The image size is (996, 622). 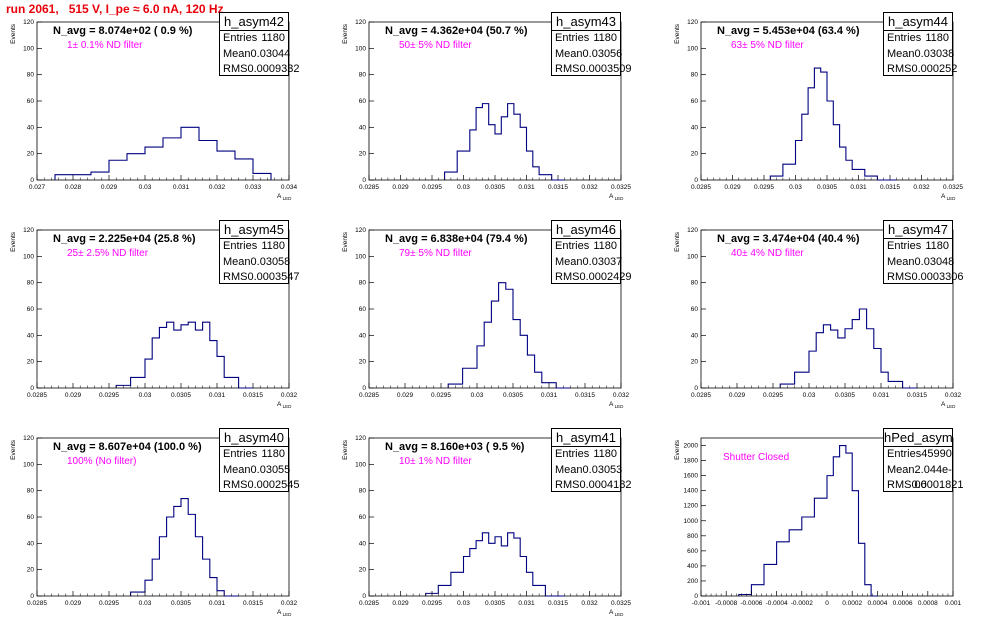 What do you see at coordinates (253, 187) in the screenshot?
I see `x-tick-label: 0.033` at bounding box center [253, 187].